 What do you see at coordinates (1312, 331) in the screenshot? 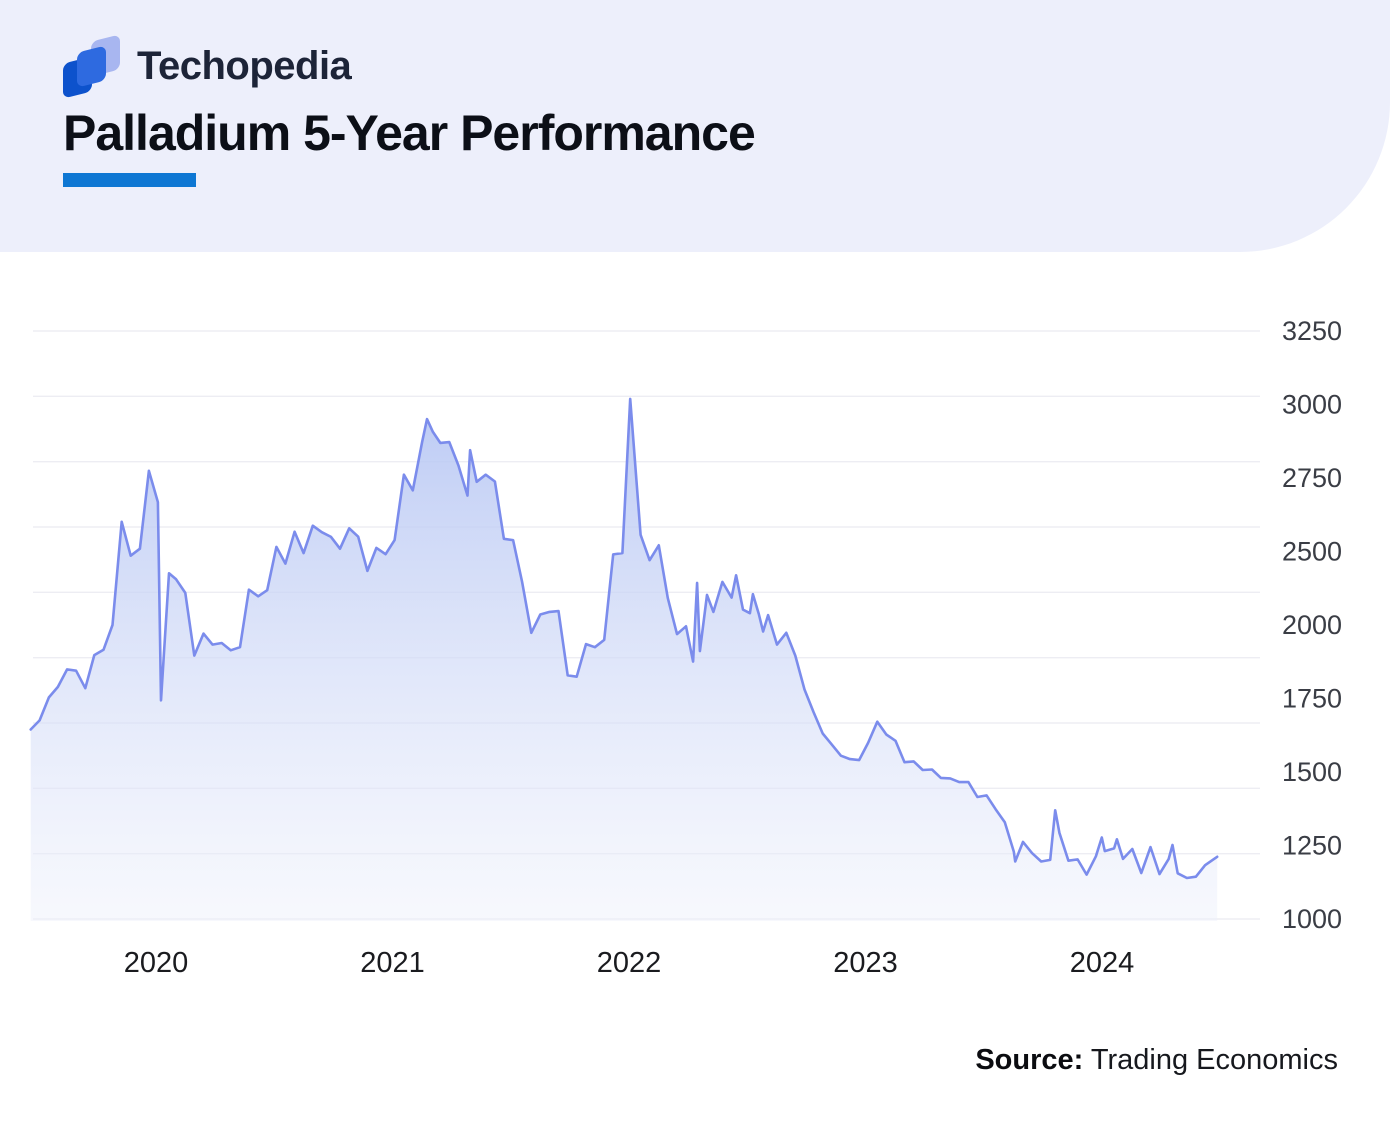
I see `y-axis-label-3250: 3250` at bounding box center [1312, 331].